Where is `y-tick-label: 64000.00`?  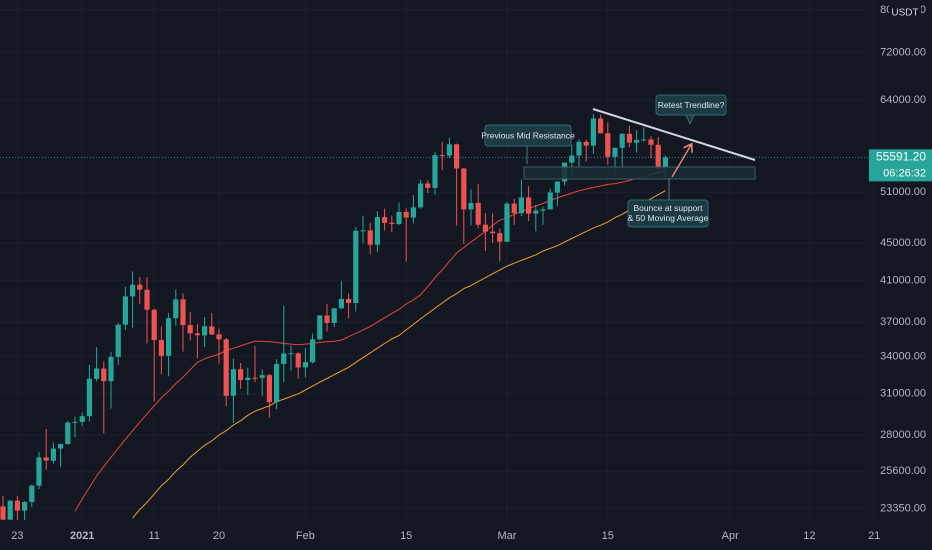
y-tick-label: 64000.00 is located at coordinates (903, 100).